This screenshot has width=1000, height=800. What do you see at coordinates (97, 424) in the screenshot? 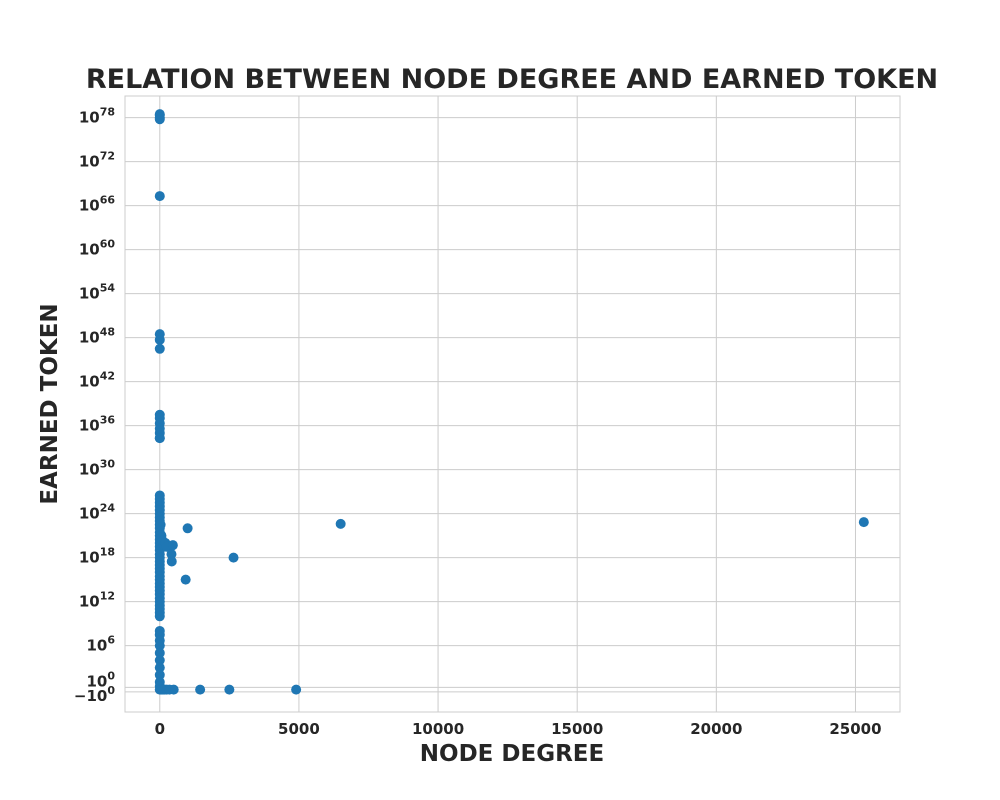
I see `y-tick-label: 1036` at bounding box center [97, 424].